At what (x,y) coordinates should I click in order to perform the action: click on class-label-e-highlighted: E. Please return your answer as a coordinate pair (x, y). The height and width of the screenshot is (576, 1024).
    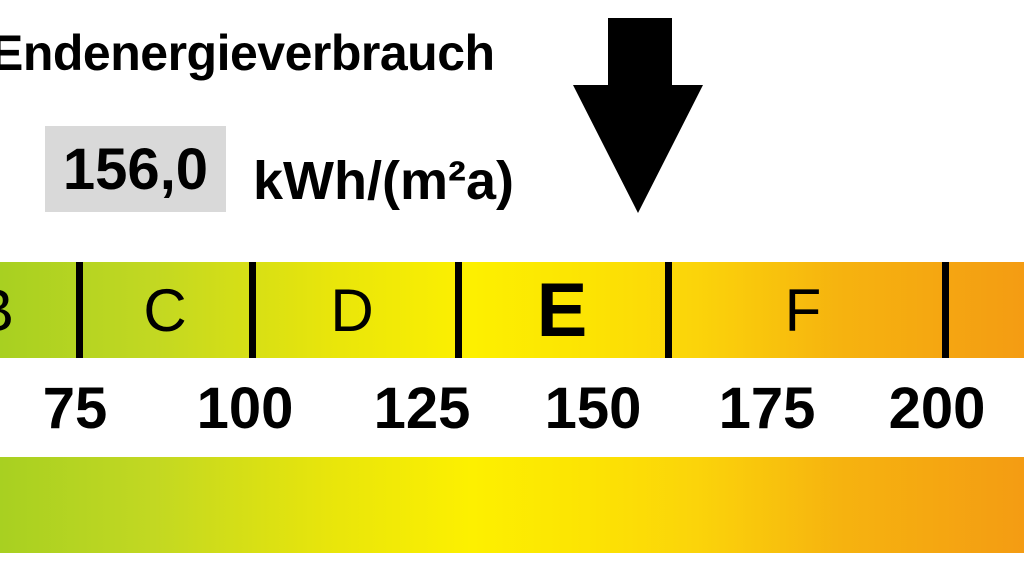
    Looking at the image, I should click on (562, 310).